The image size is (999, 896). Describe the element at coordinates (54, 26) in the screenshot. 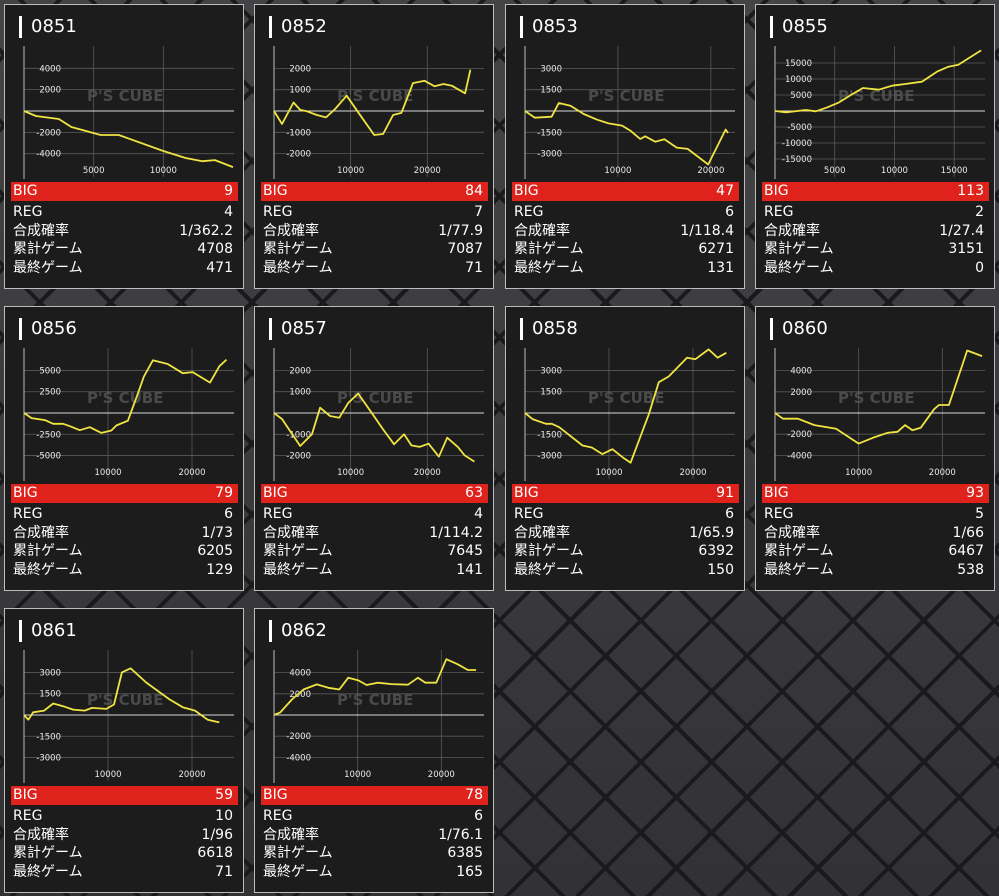

I see `machine-number: 0851` at that location.